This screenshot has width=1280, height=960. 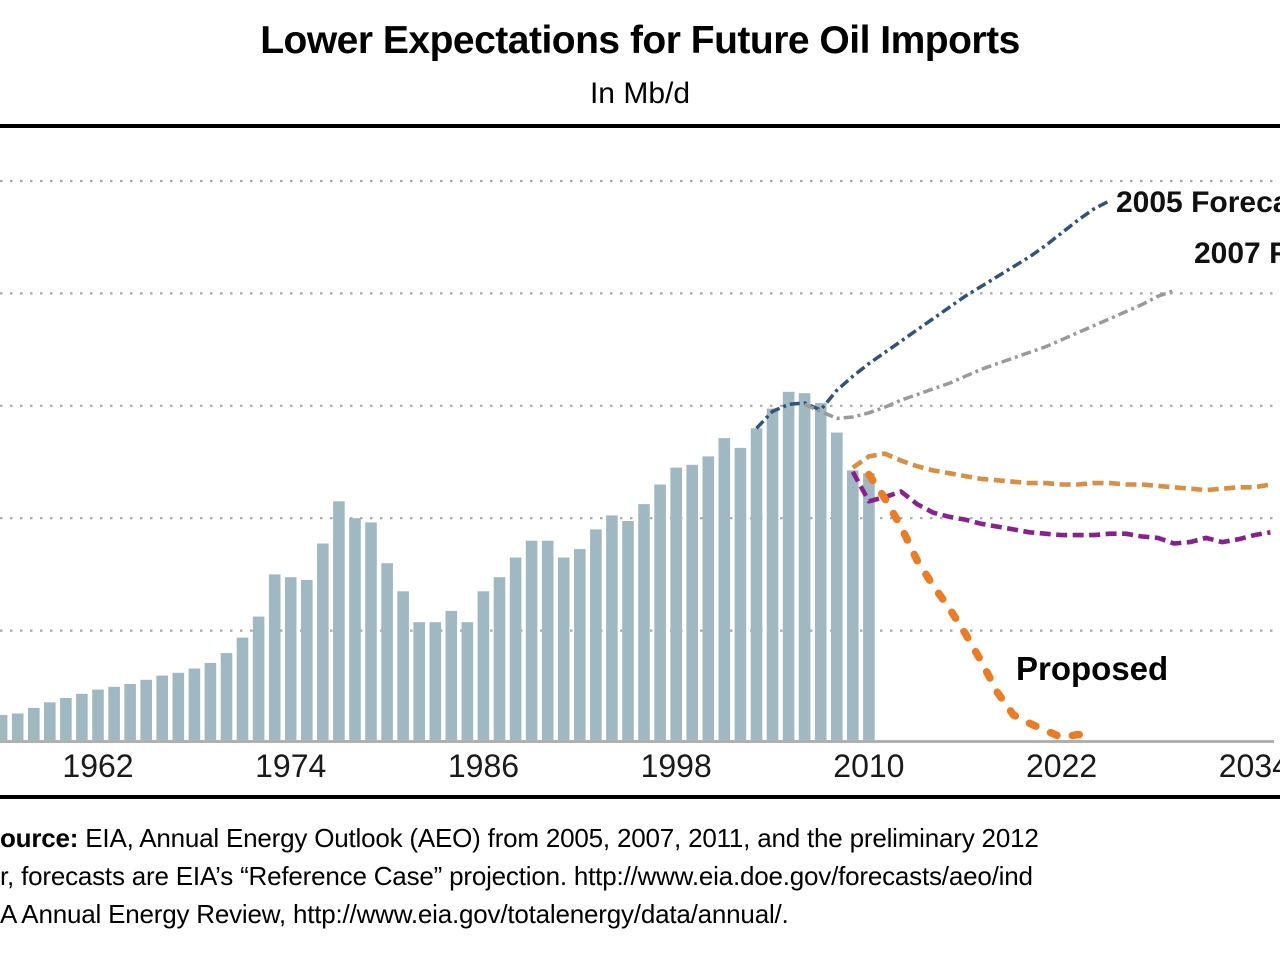 I want to click on label-2005-forecast: 2005 Forecast, so click(x=1198, y=202).